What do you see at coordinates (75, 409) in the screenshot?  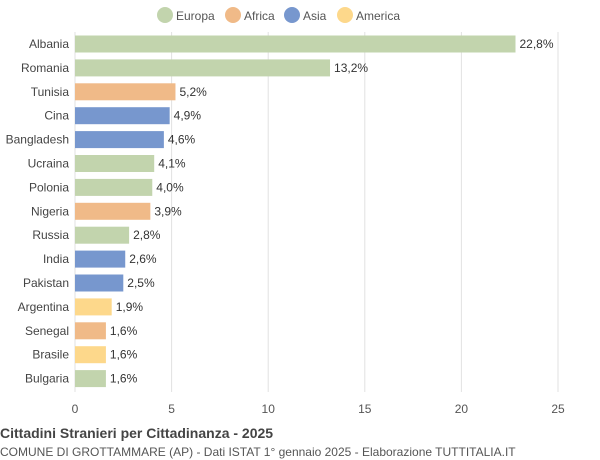 I see `x-tick-label: 0` at bounding box center [75, 409].